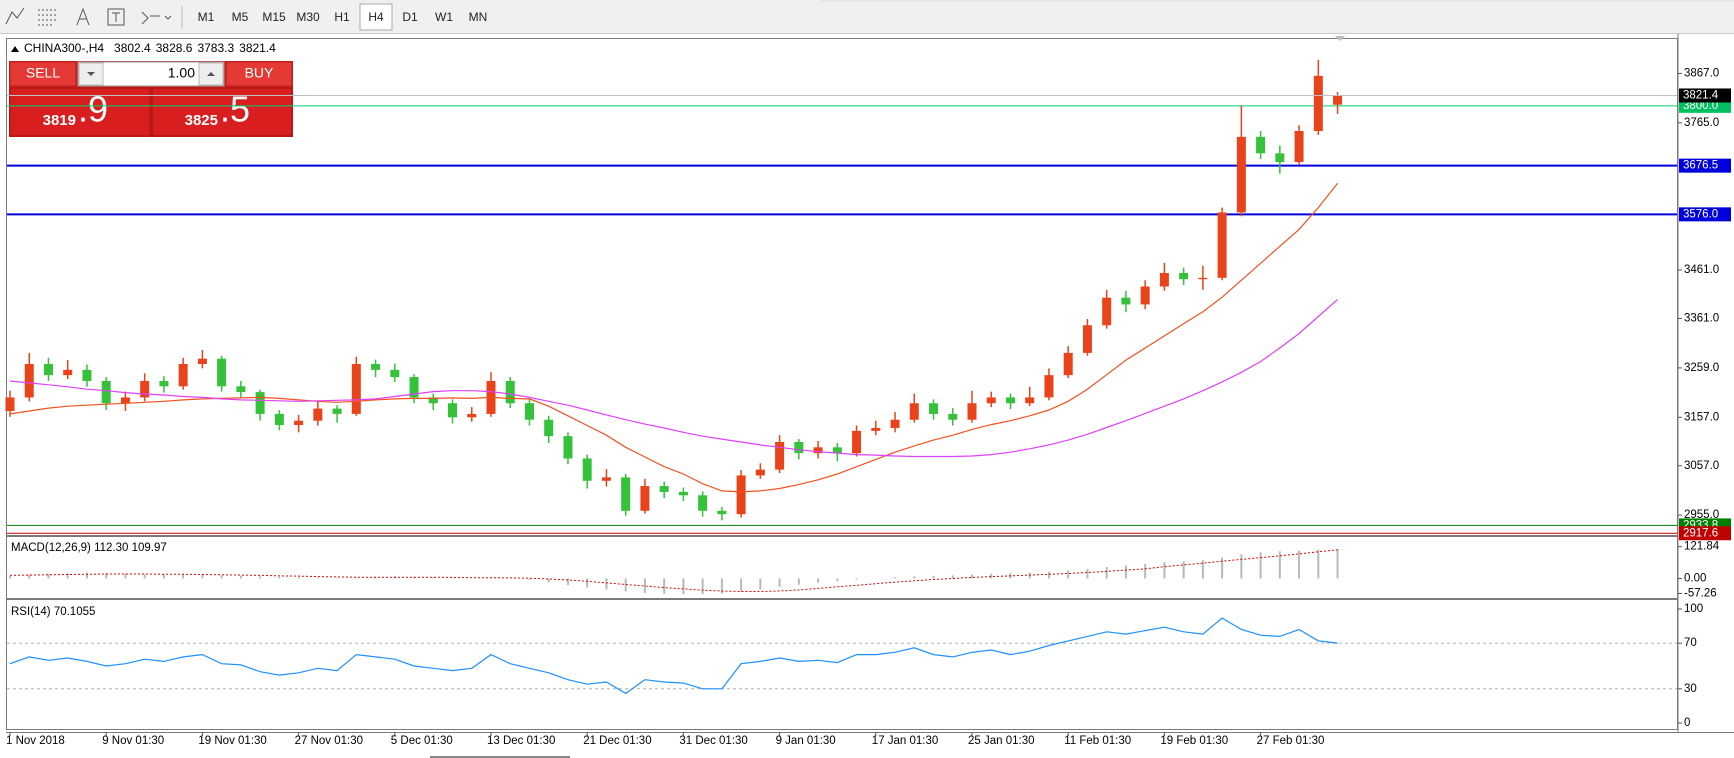 The width and height of the screenshot is (1734, 758). What do you see at coordinates (235, 109) in the screenshot?
I see `ask-pips: .5` at bounding box center [235, 109].